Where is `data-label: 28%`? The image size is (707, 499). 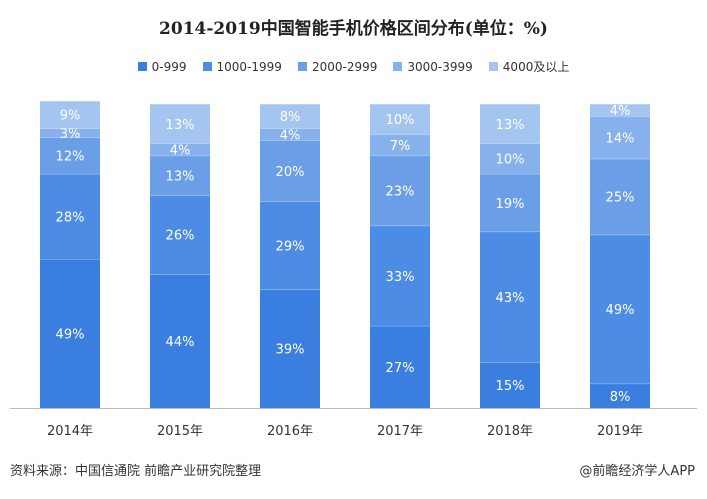 data-label: 28% is located at coordinates (70, 217).